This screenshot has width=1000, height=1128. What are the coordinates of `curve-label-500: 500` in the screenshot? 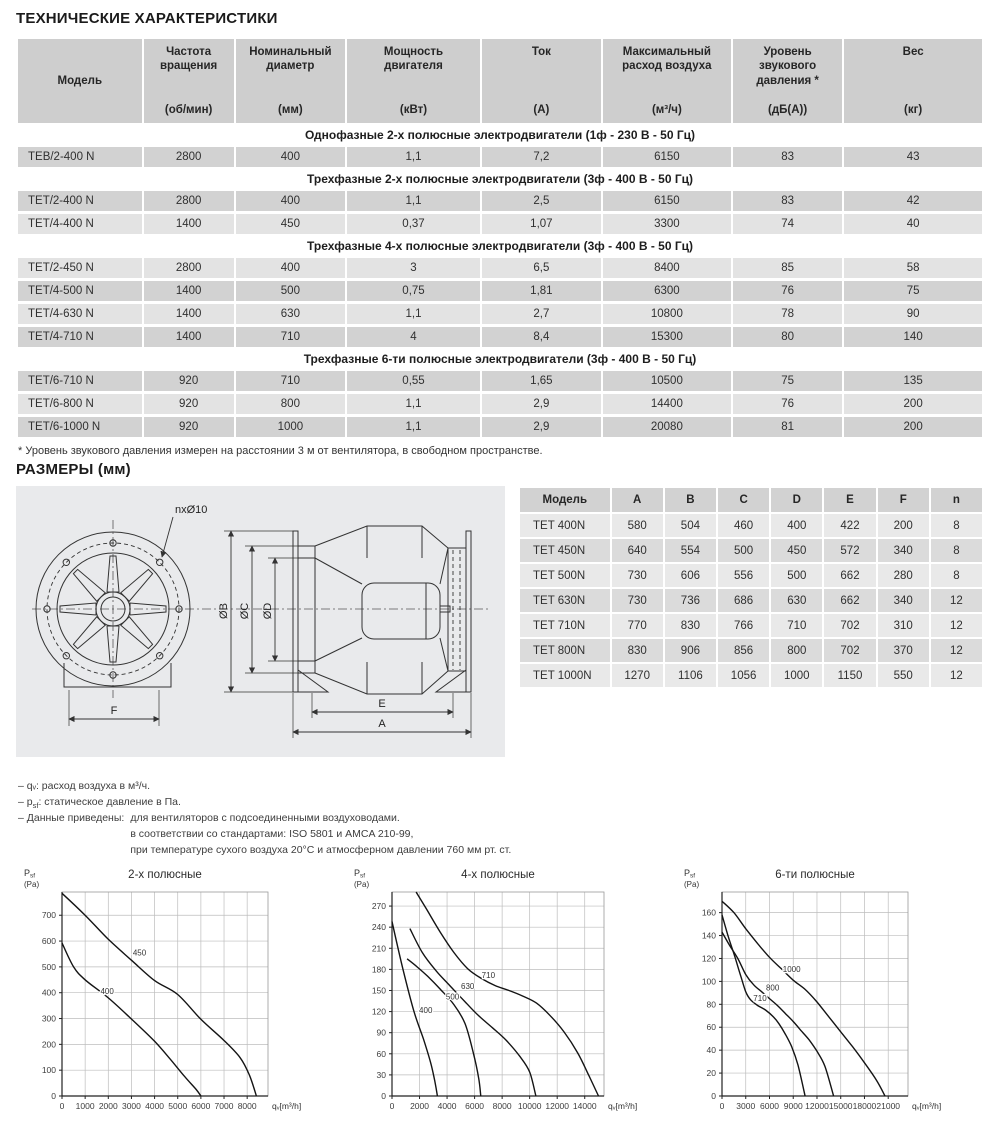 It's located at (453, 997).